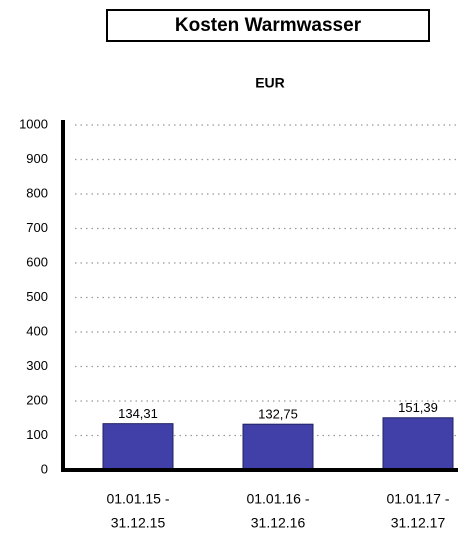 The image size is (468, 538). Describe the element at coordinates (37, 330) in the screenshot. I see `y-tick-label: 400` at that location.